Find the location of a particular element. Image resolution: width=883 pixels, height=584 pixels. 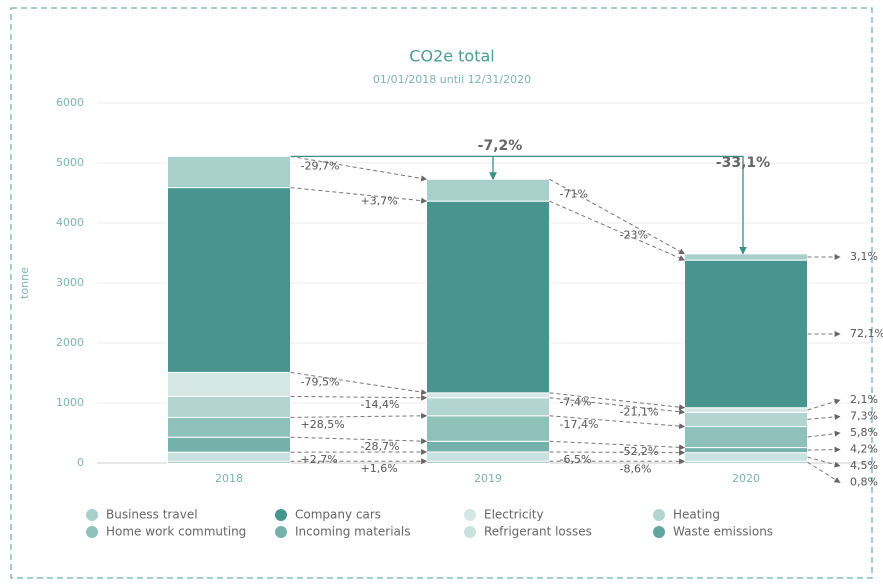

share-label: 4,5% is located at coordinates (864, 465).